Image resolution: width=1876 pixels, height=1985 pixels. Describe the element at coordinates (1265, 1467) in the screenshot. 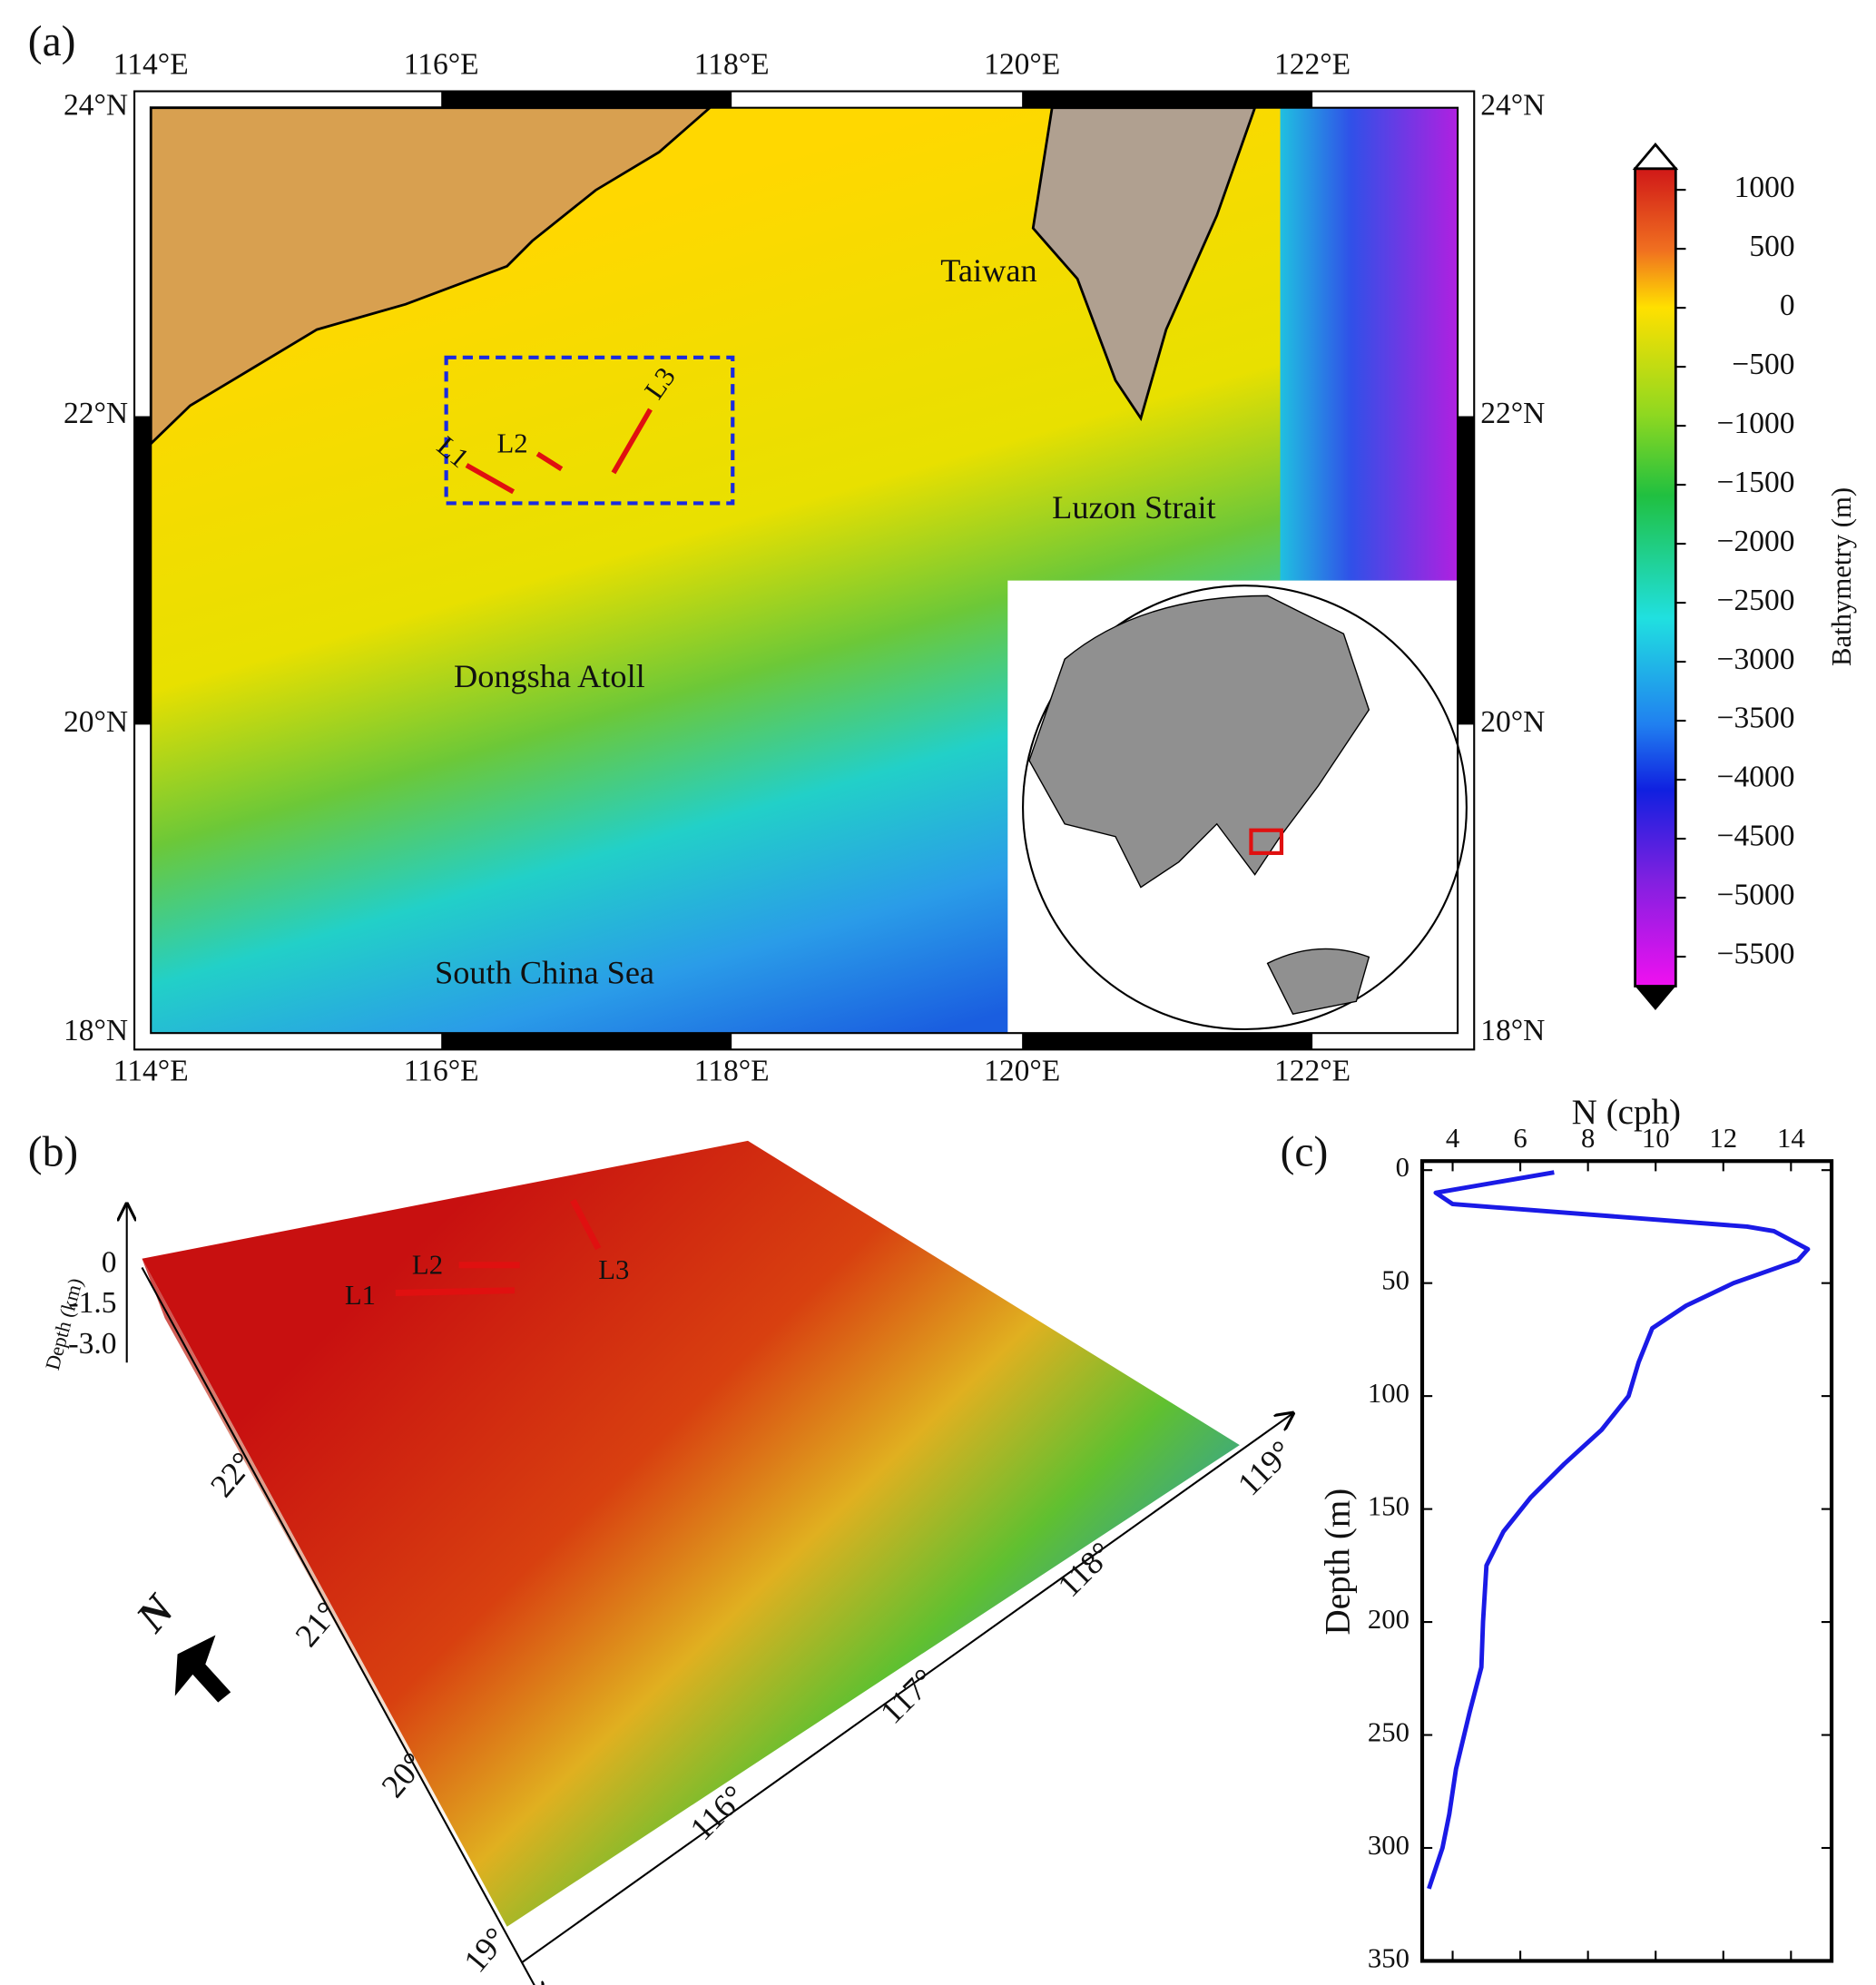

I see `lon-tick-label: 119°` at that location.